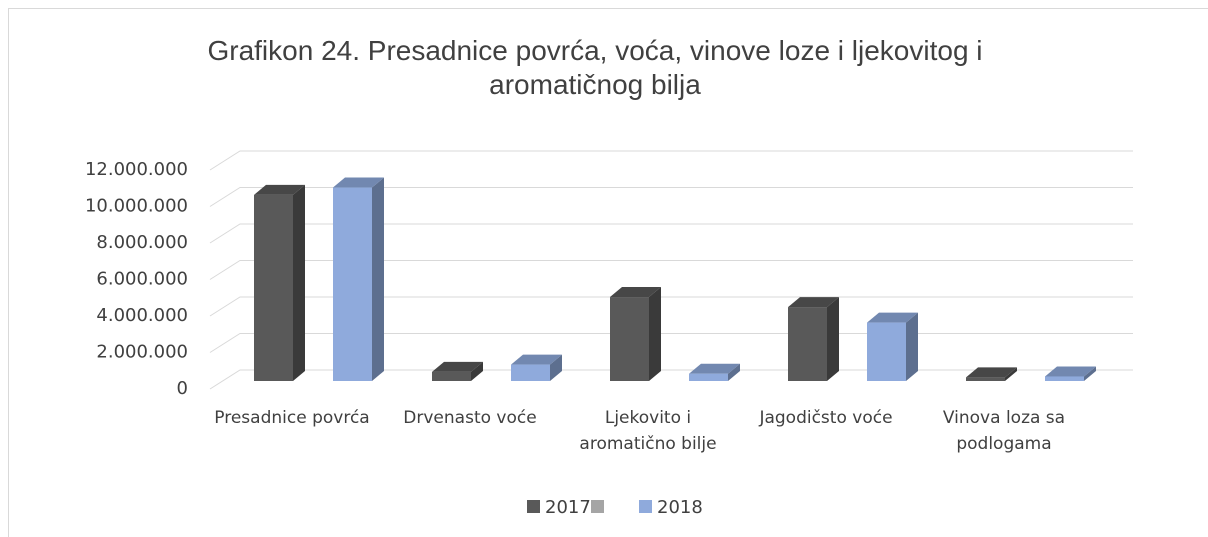 The height and width of the screenshot is (537, 1208). I want to click on x-tick-label: Presadnice povrća, so click(292, 418).